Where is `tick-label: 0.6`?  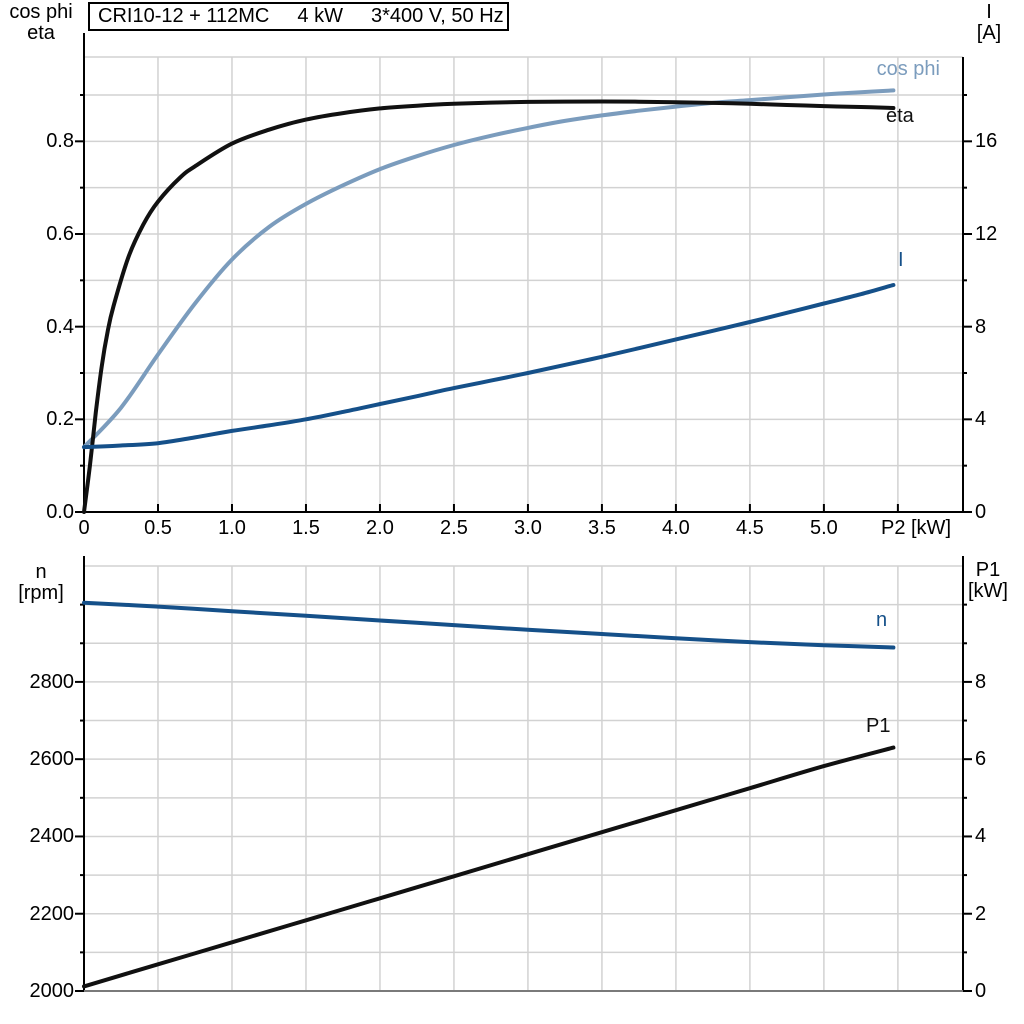 tick-label: 0.6 is located at coordinates (60, 233).